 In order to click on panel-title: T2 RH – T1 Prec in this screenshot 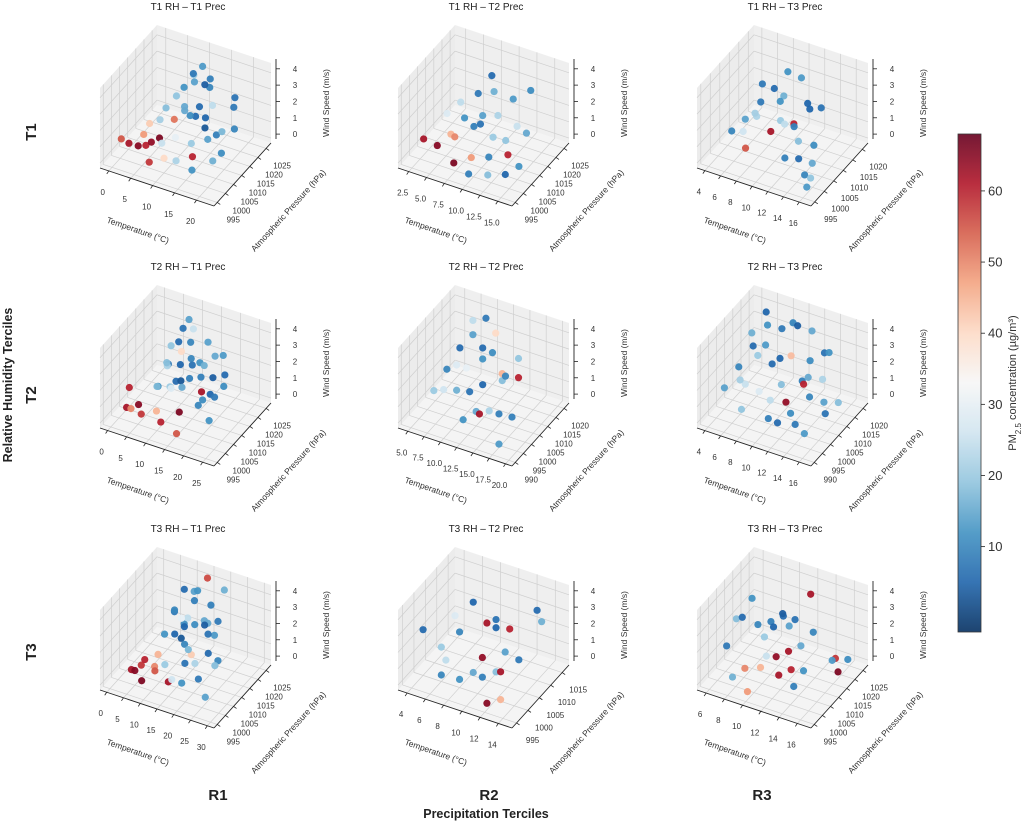, I will do `click(188, 267)`.